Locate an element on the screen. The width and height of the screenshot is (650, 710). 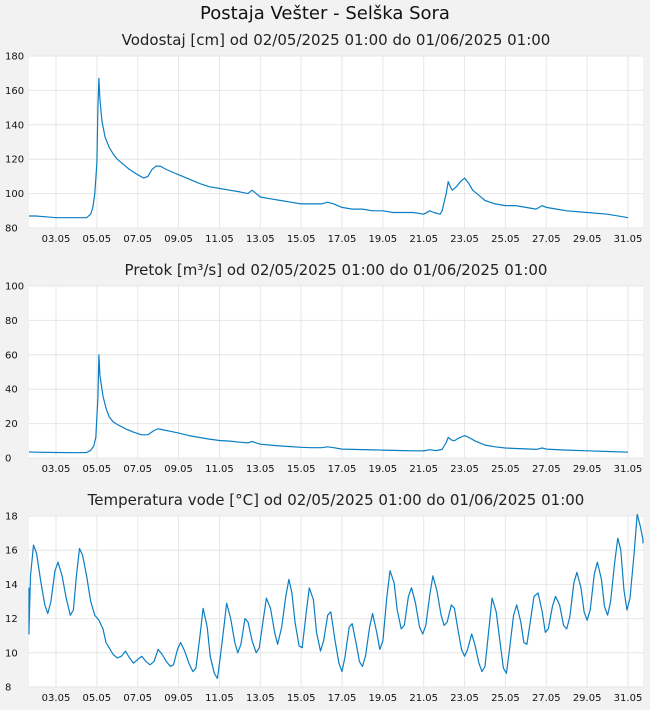
y-tick-label: 12 is located at coordinates (11, 619).